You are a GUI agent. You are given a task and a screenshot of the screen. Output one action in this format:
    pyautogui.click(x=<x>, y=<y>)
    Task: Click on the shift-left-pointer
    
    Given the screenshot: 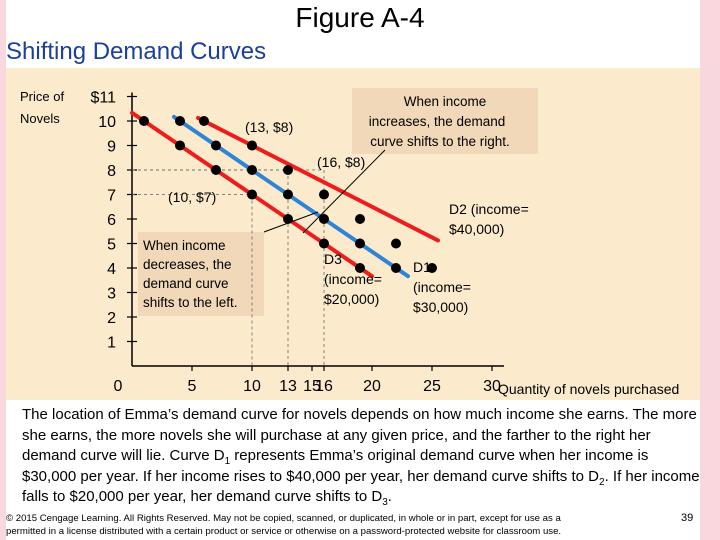 What is the action you would take?
    pyautogui.click(x=291, y=222)
    